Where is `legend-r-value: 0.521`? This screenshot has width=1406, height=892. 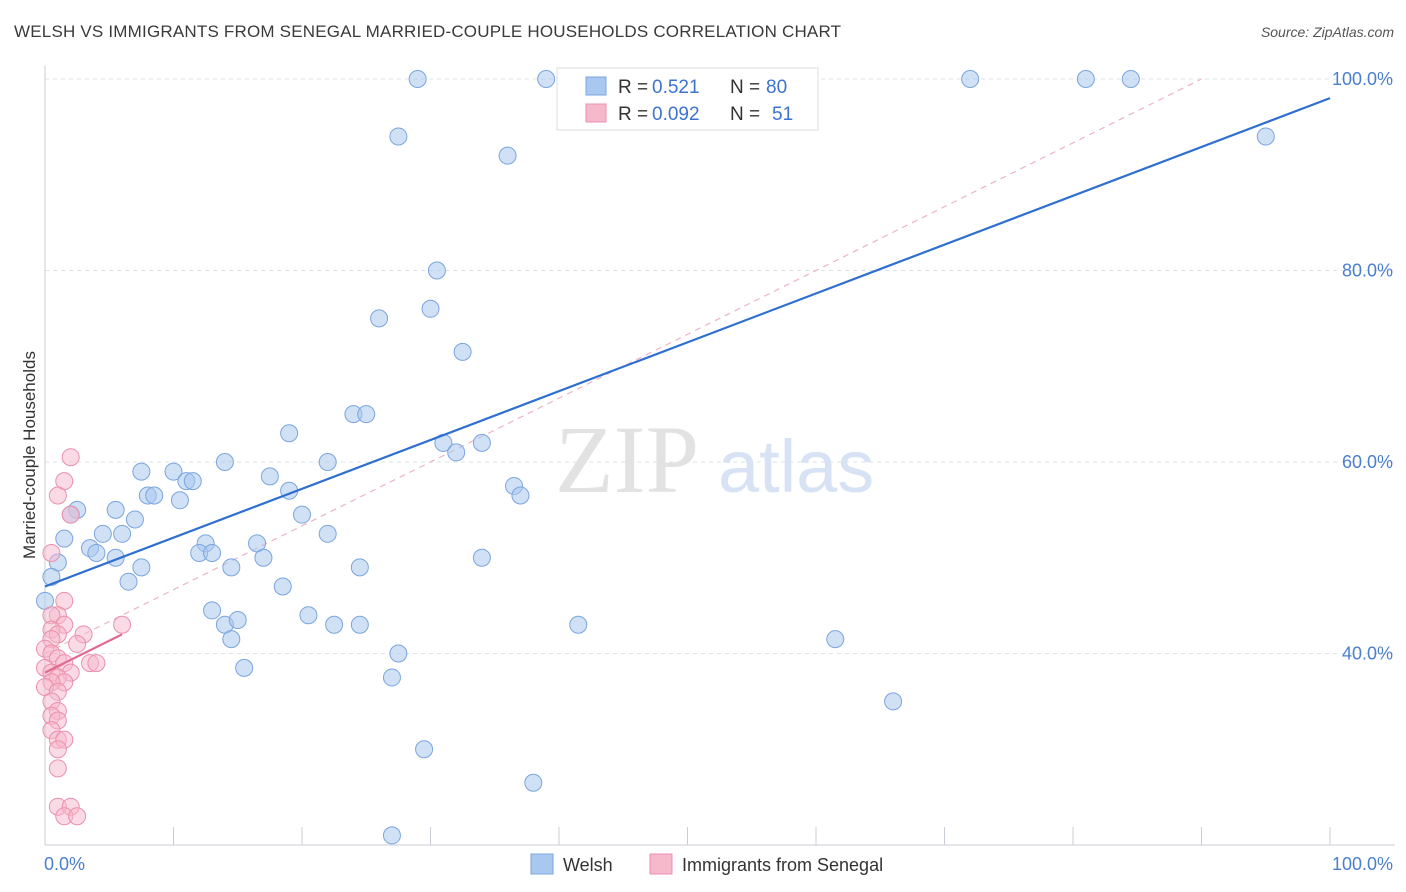
legend-r-value: 0.521 is located at coordinates (676, 87).